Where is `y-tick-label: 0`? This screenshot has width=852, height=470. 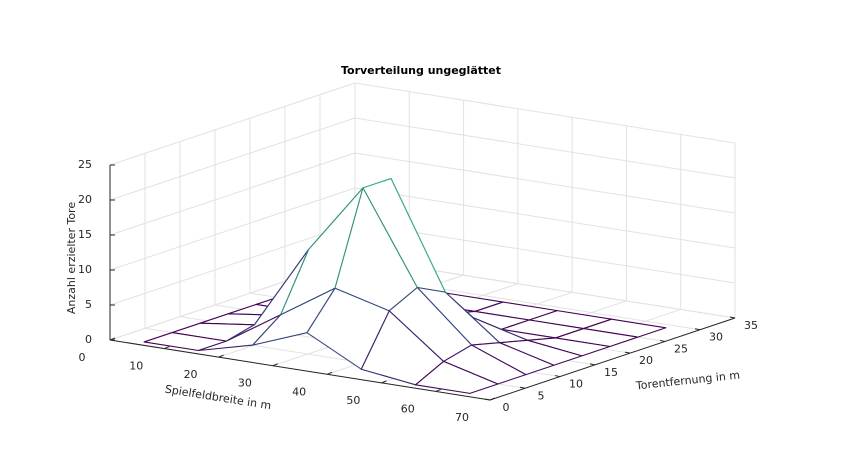 y-tick-label: 0 is located at coordinates (506, 407).